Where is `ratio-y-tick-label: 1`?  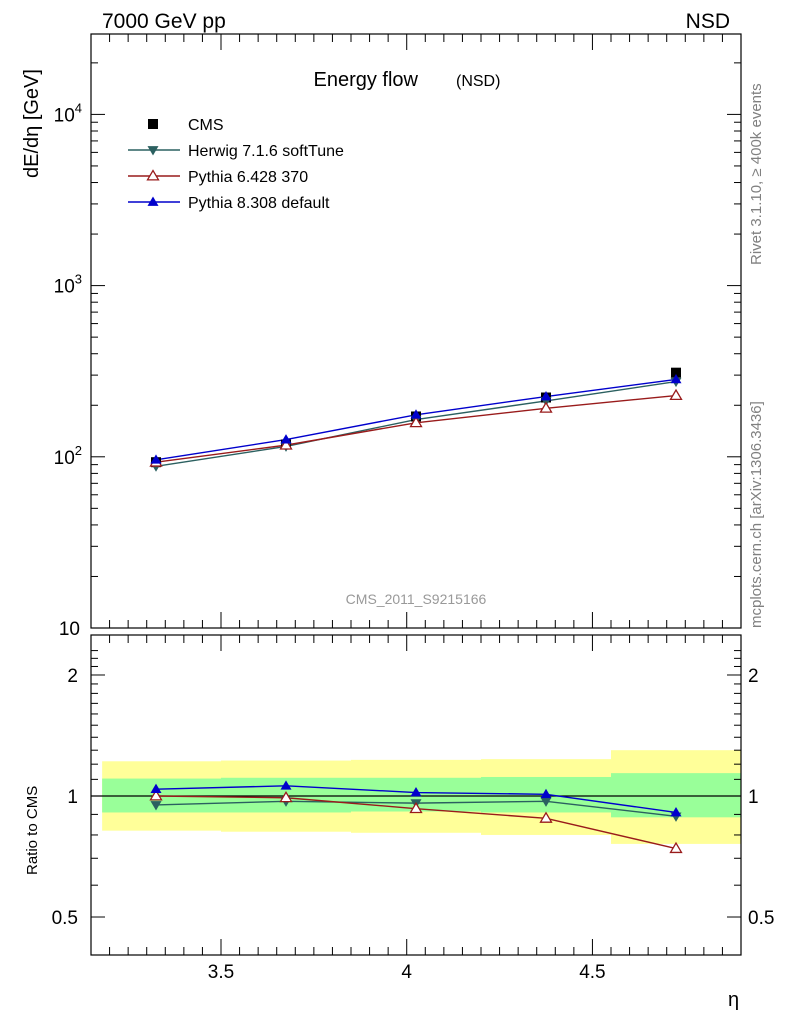
ratio-y-tick-label: 1 is located at coordinates (72, 797).